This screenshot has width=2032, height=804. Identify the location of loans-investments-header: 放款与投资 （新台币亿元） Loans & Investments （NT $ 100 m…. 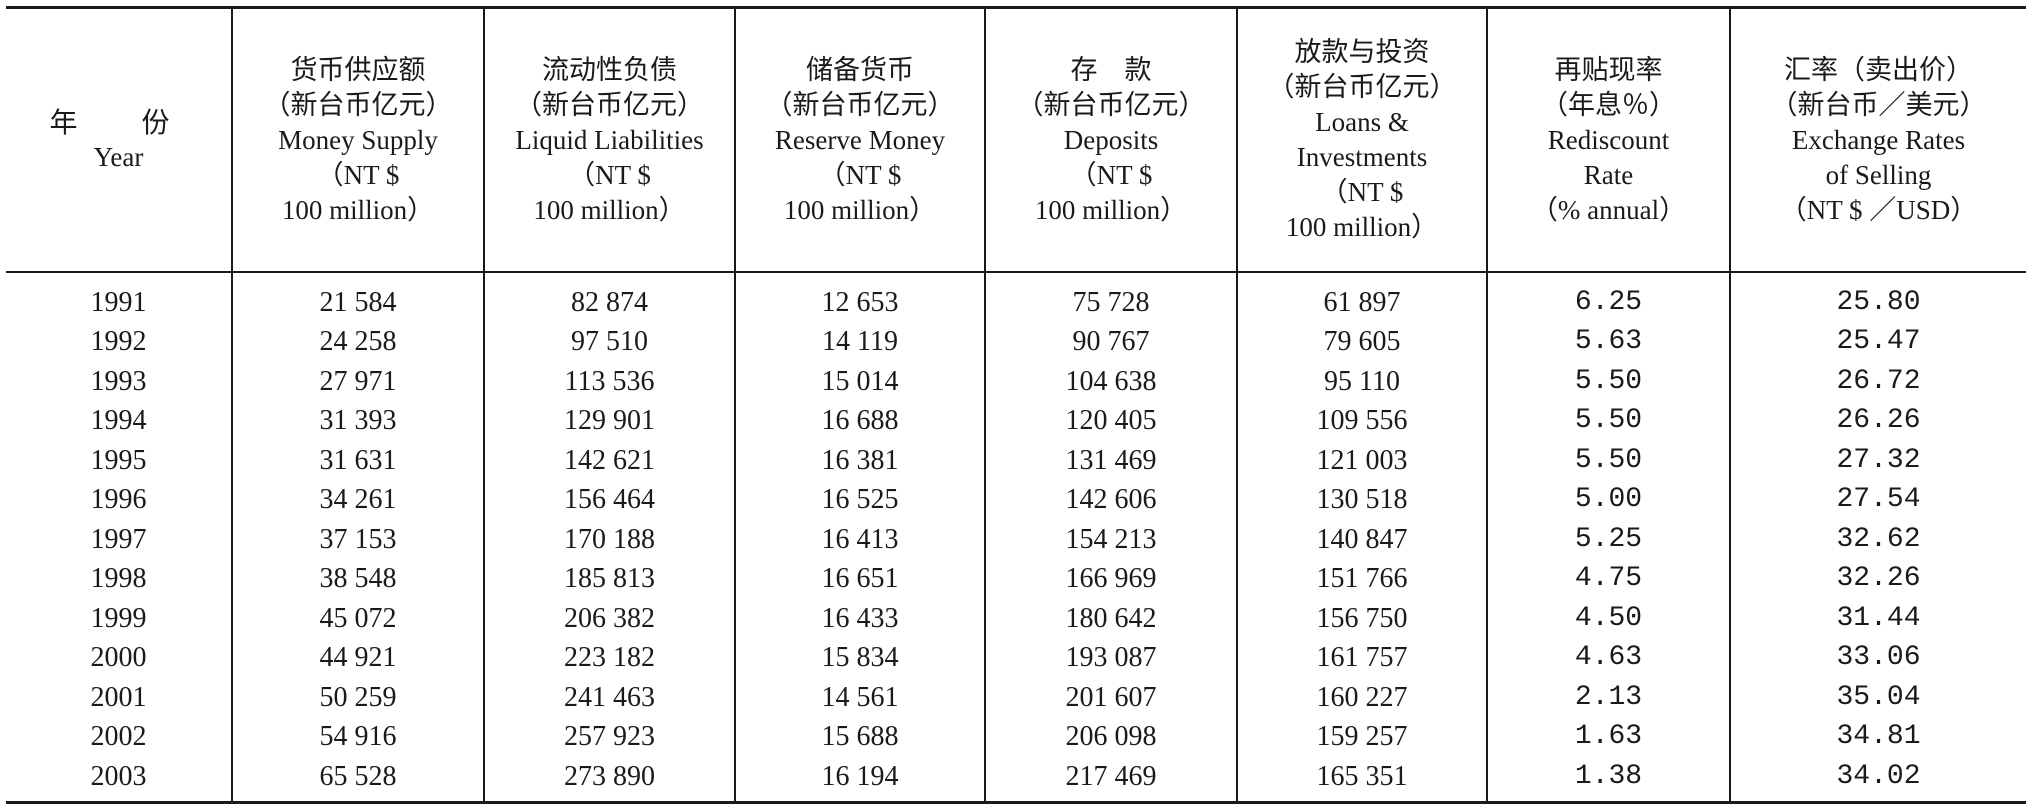
(1362, 140).